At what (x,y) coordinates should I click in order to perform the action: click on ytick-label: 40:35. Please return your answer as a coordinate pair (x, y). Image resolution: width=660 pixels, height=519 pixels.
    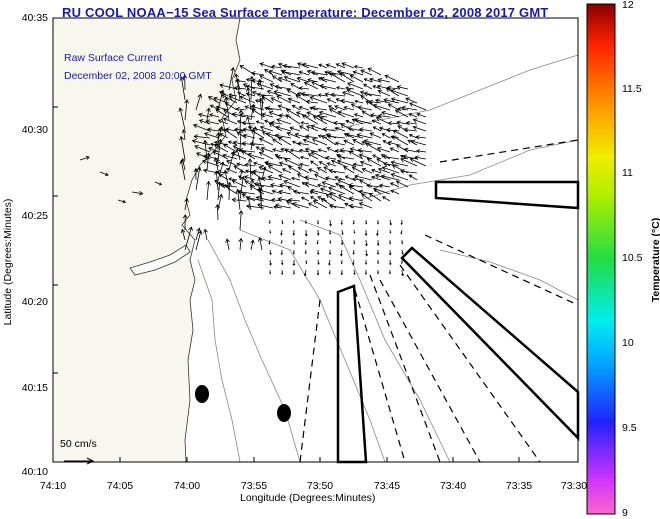
    Looking at the image, I should click on (34, 18).